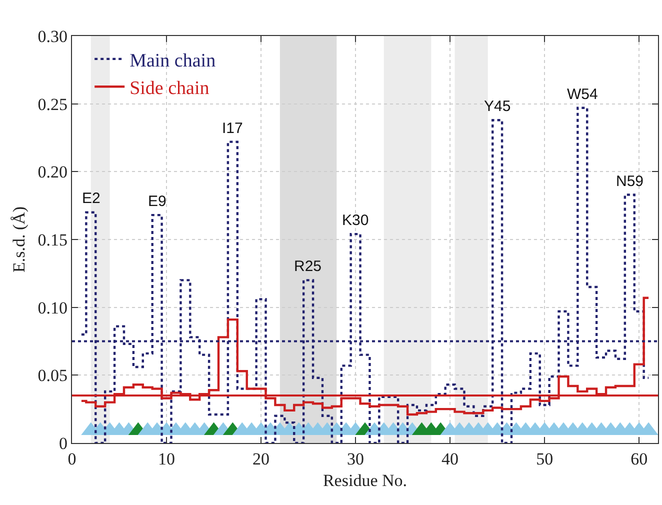 This screenshot has width=662, height=505. What do you see at coordinates (450, 459) in the screenshot?
I see `x-tick-label: 40` at bounding box center [450, 459].